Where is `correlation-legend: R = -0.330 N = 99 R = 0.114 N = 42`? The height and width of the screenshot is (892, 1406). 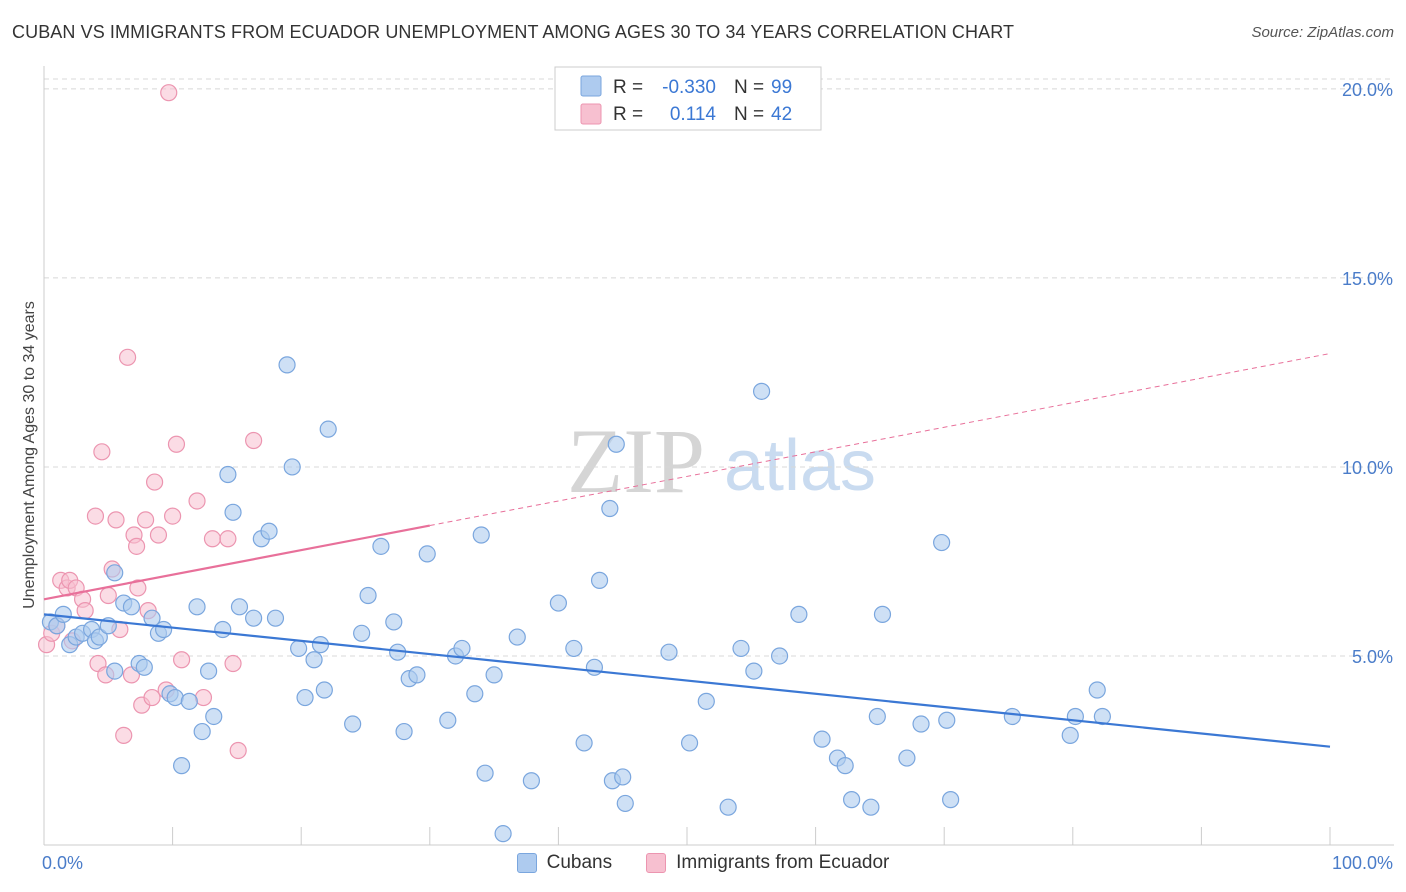
correlation-legend: R = -0.330 N = 99 R = 0.114 N = 42 is located at coordinates (688, 98).